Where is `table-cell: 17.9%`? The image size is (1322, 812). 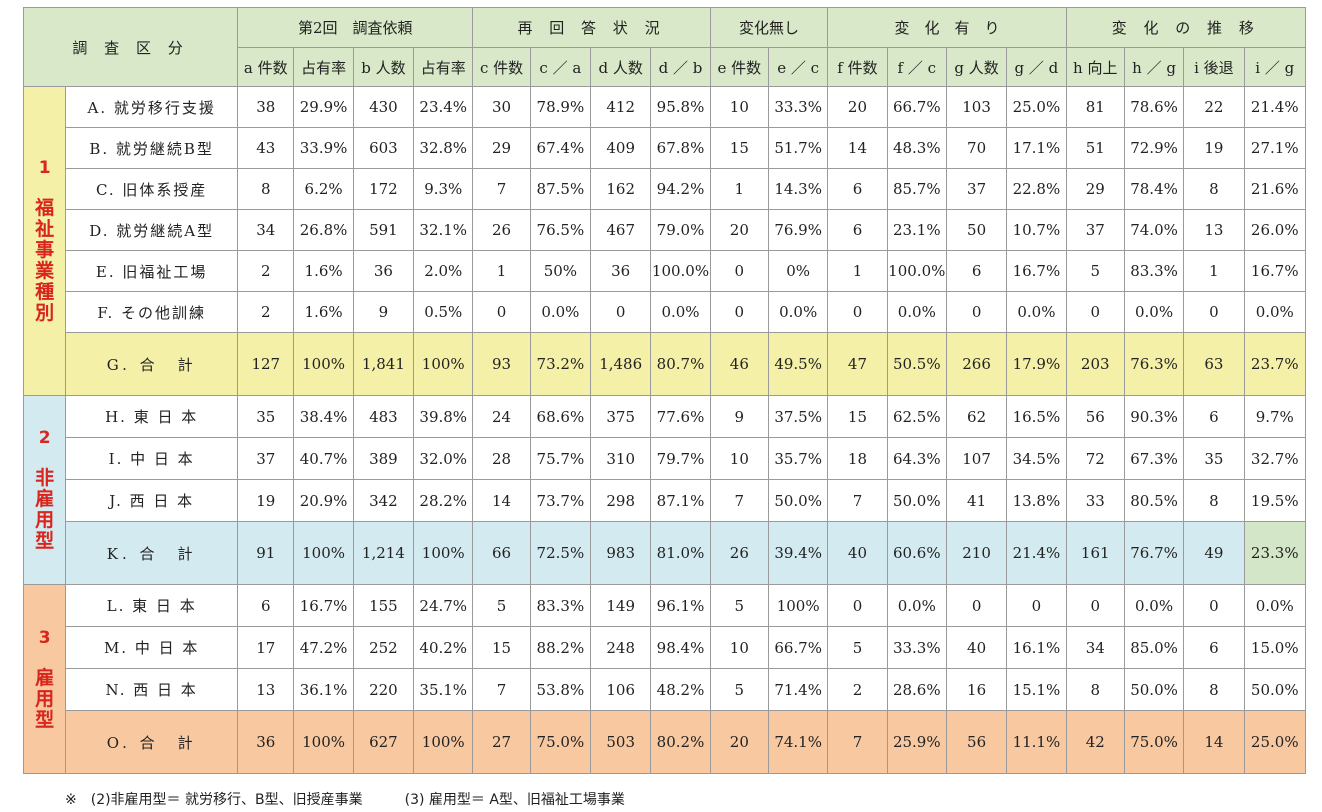 table-cell: 17.9% is located at coordinates (1036, 364).